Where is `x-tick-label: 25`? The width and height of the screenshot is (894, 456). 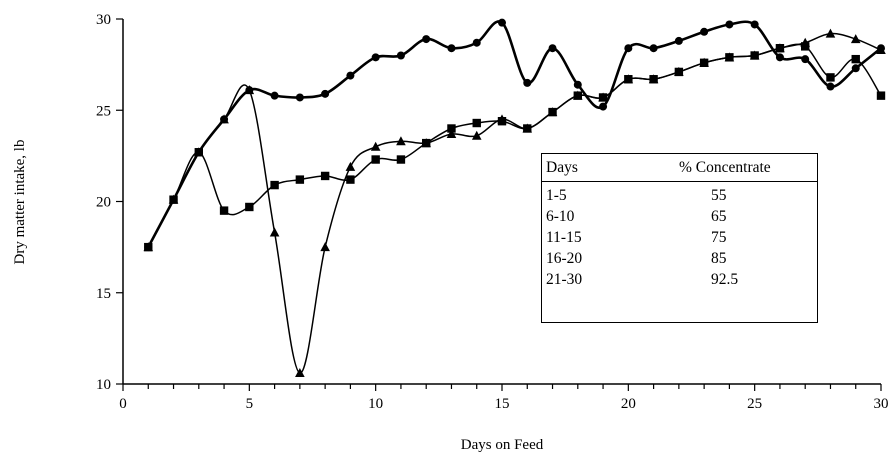 x-tick-label: 25 is located at coordinates (754, 404).